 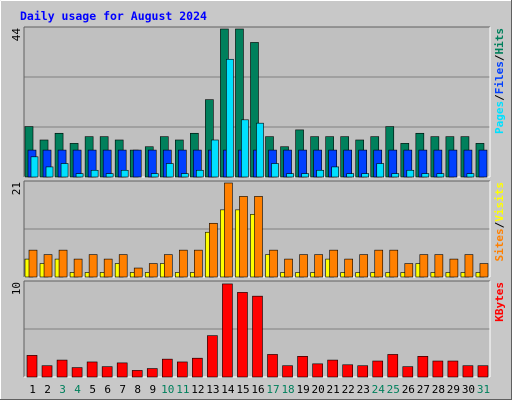 I want to click on x-tick-label: 1, so click(x=32, y=389).